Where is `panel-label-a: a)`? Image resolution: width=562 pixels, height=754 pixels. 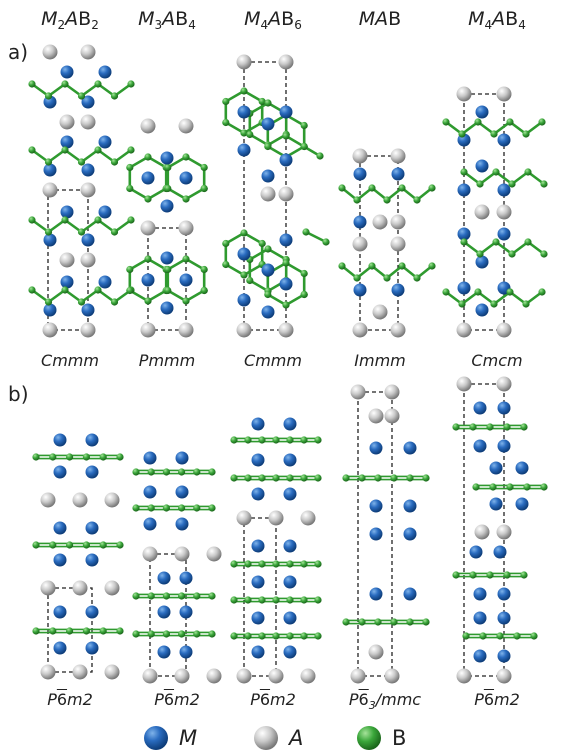
panel-label-a: a) is located at coordinates (18, 52).